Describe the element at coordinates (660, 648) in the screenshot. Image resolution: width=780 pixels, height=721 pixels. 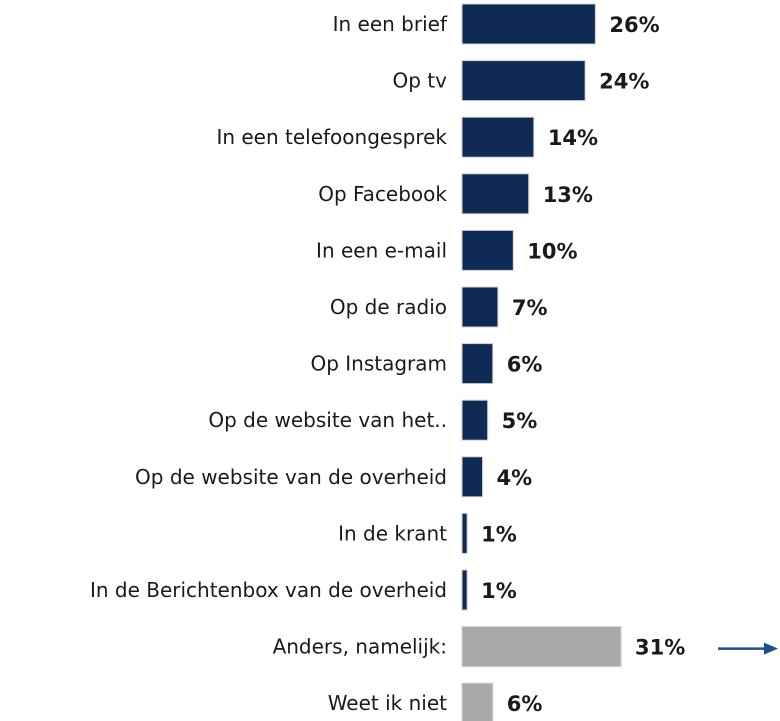
I see `value-label: 31%` at that location.